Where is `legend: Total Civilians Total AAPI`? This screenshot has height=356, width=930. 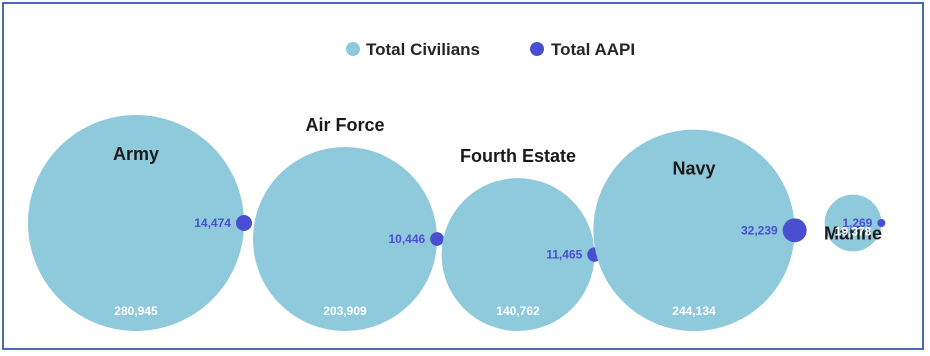 legend: Total Civilians Total AAPI is located at coordinates (490, 49).